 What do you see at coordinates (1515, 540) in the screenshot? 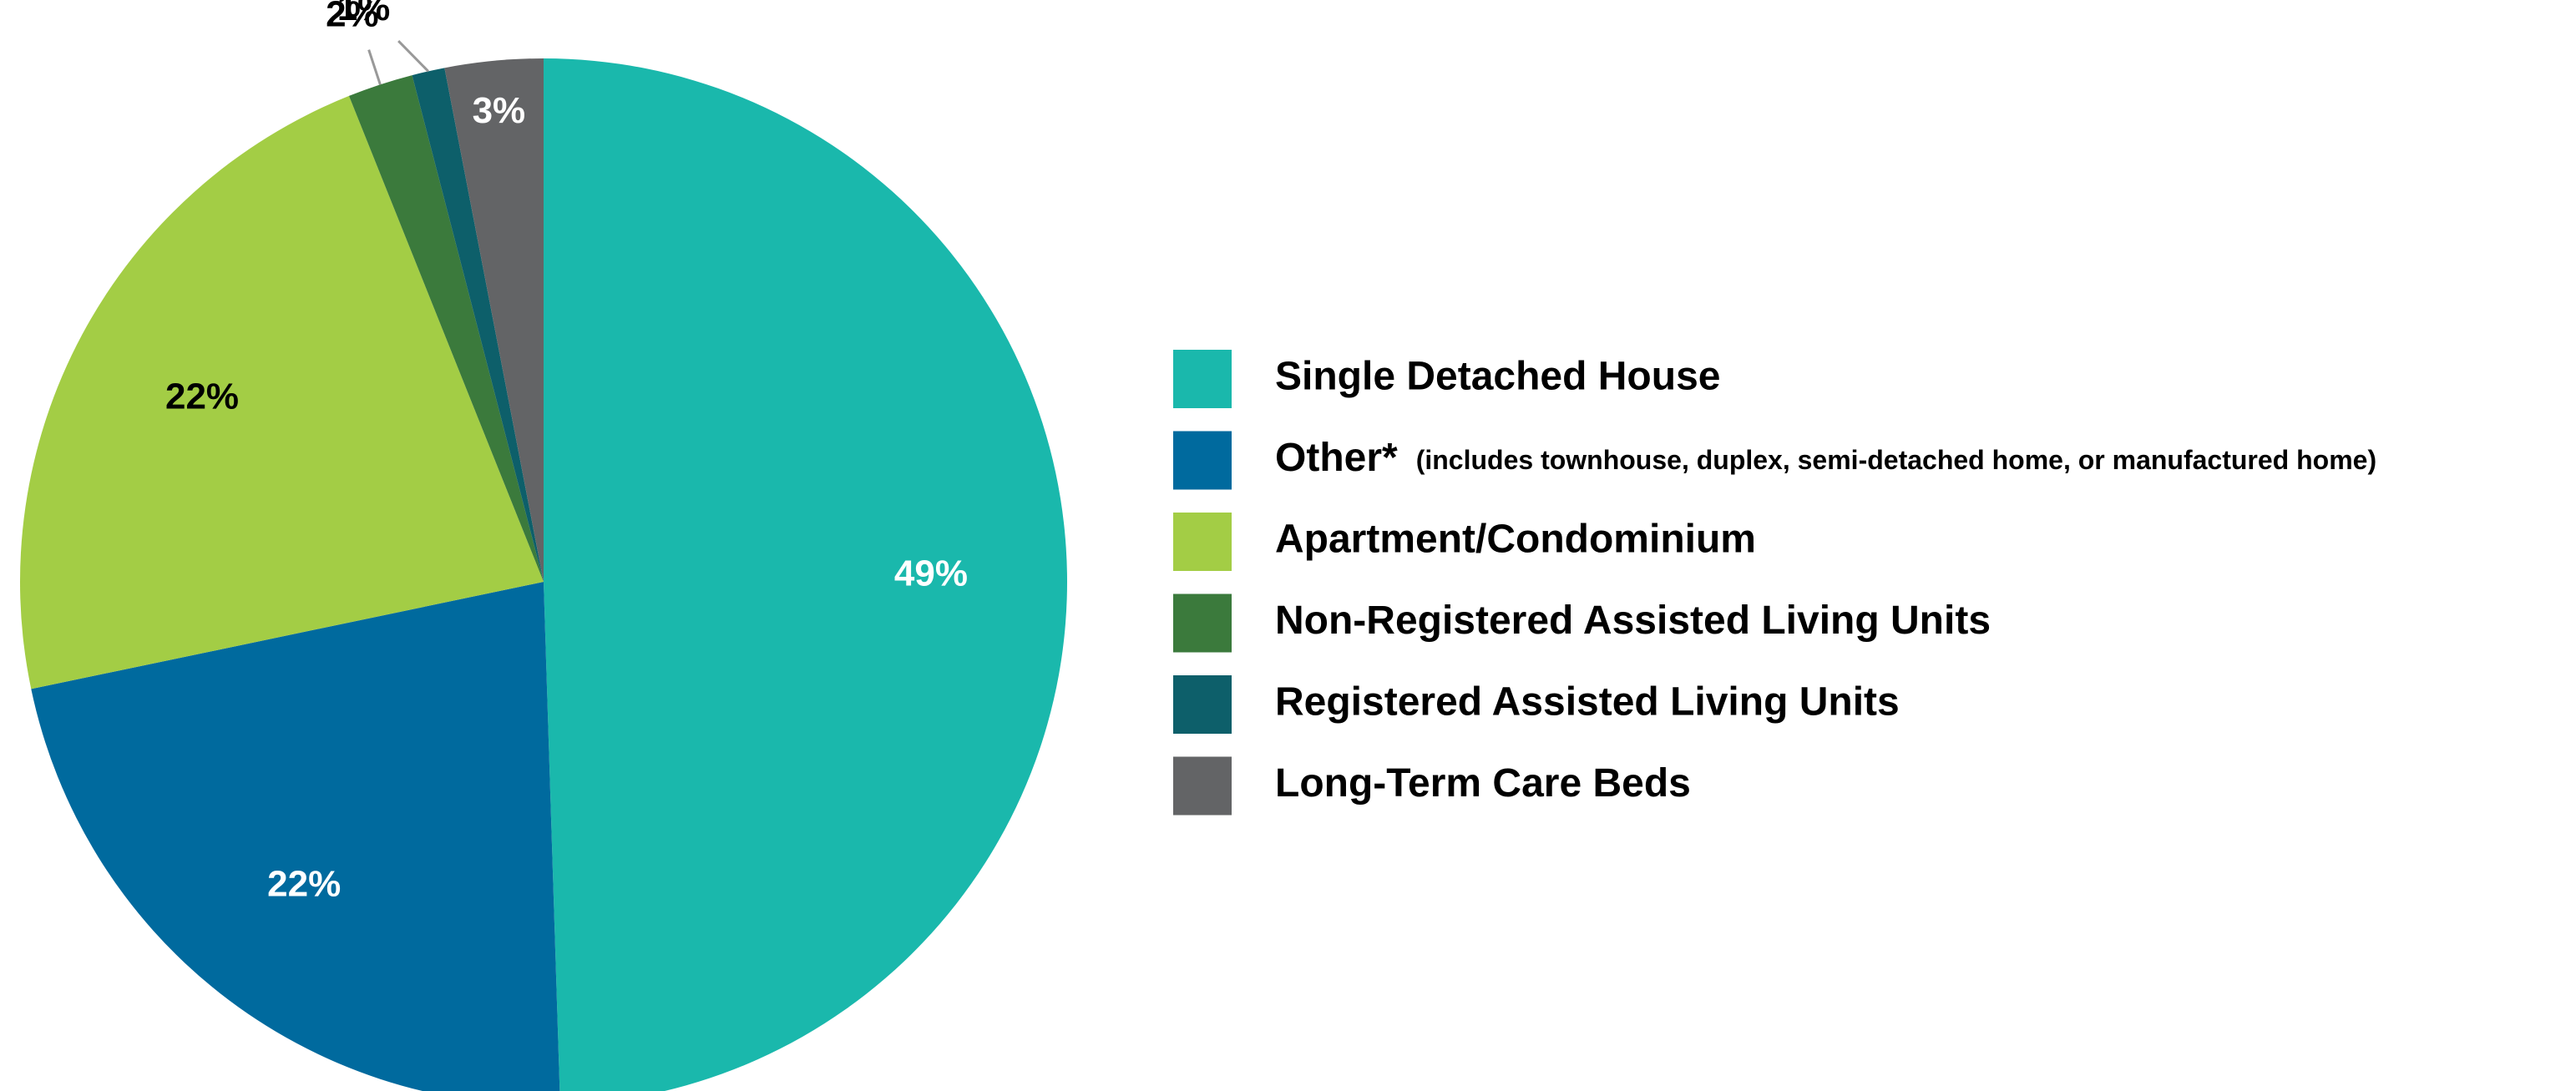
I see `legend-label: Apartment/Condominium` at bounding box center [1515, 540].